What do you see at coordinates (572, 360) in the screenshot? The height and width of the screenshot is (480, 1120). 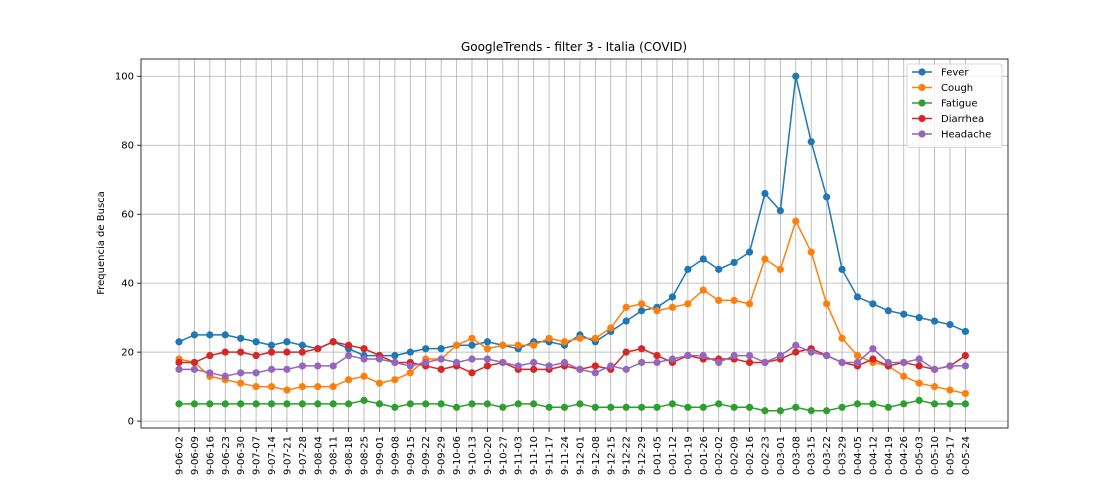 I see `series-headache` at bounding box center [572, 360].